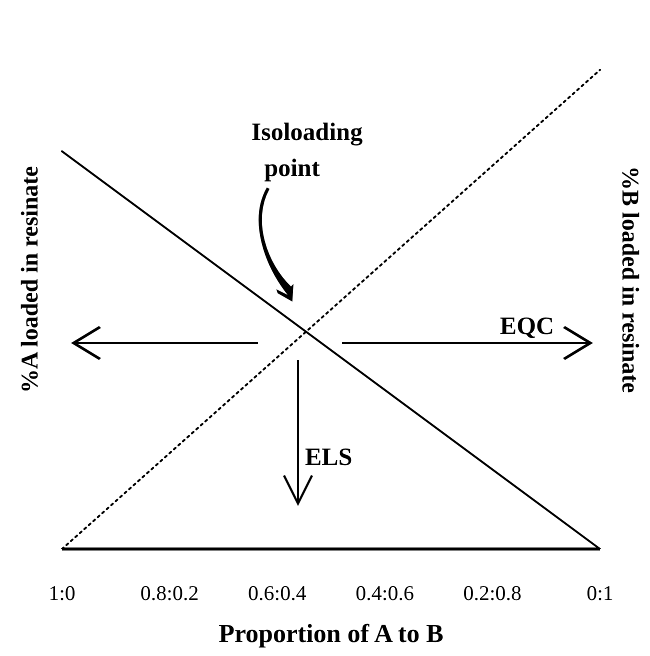  Describe the element at coordinates (385, 592) in the screenshot. I see `x-tick-label: 0.4:0.6` at that location.